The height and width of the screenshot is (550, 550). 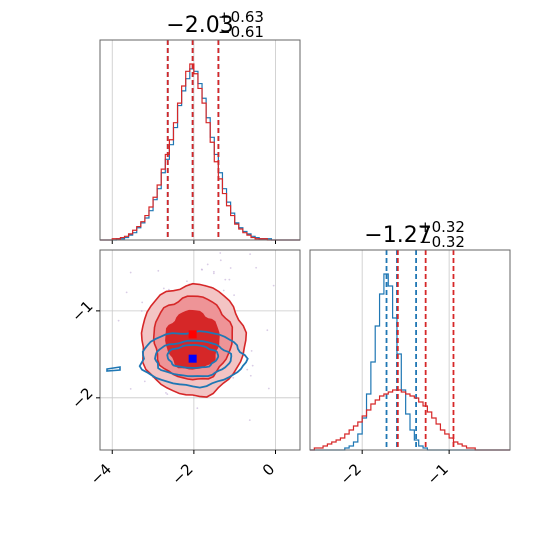 I want to click on blue-contour-island, so click(x=113, y=369).